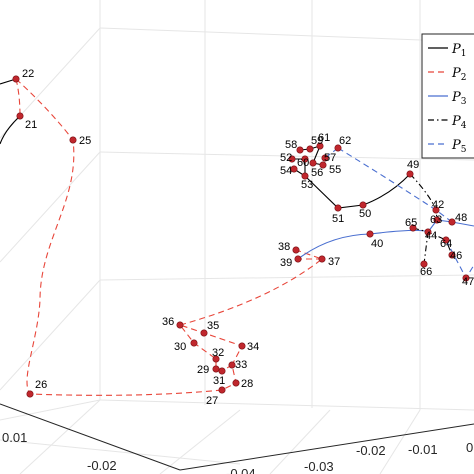 The width and height of the screenshot is (474, 474). I want to click on point-label: 32, so click(218, 353).